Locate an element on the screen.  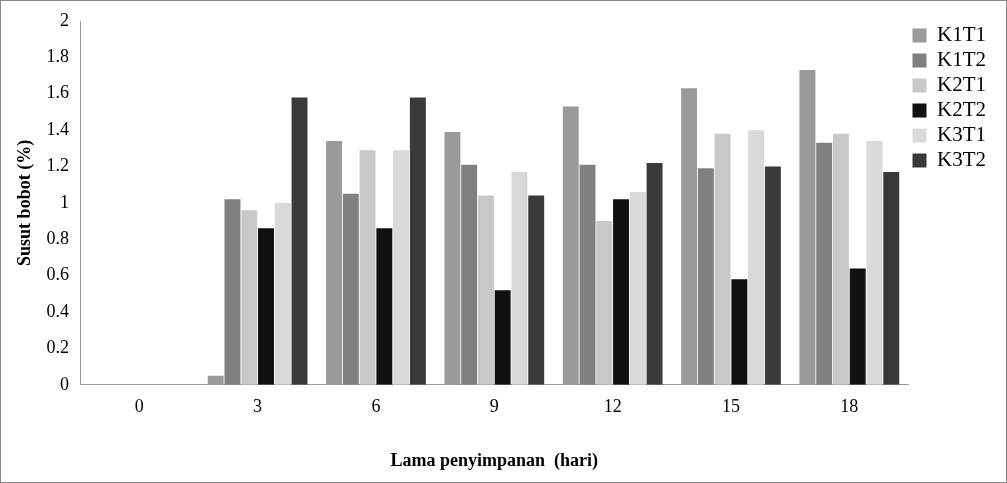
y-tick-label: 1.6 is located at coordinates (58, 92).